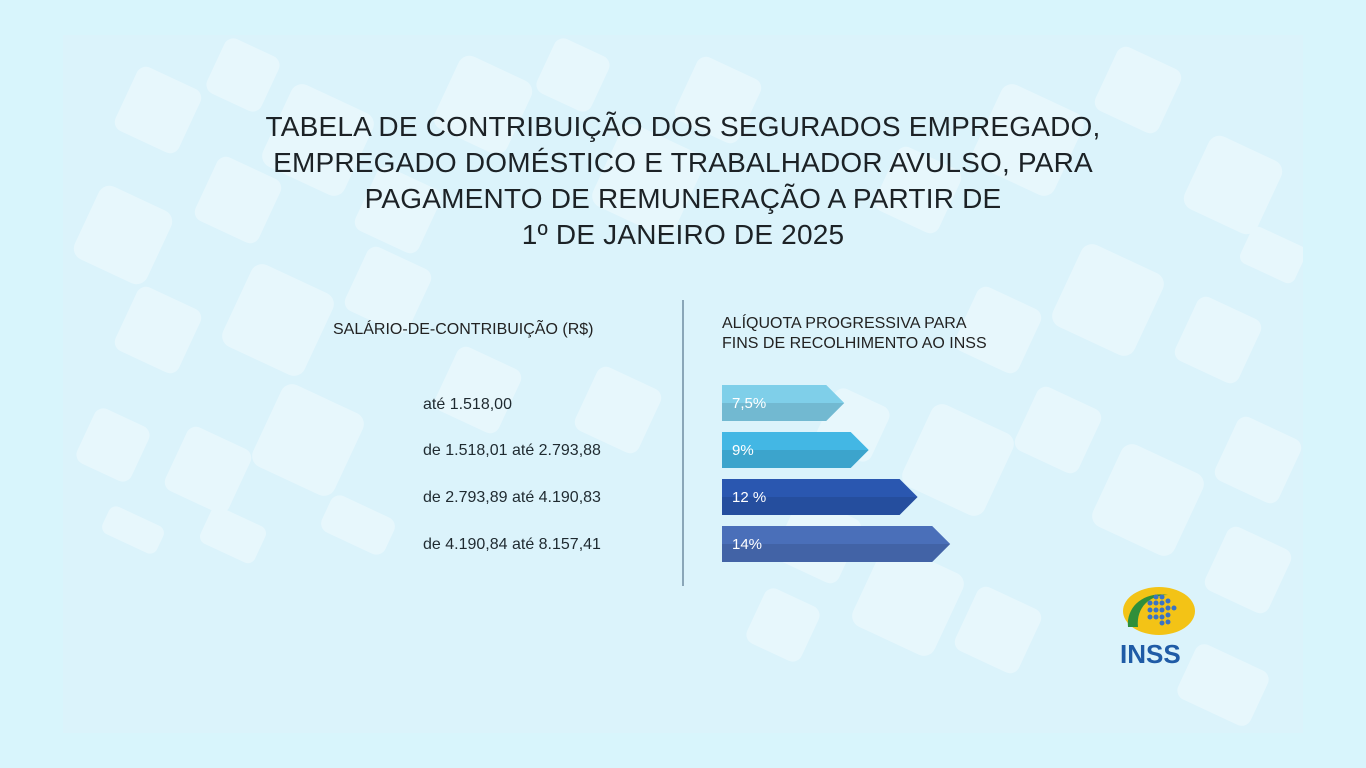 The width and height of the screenshot is (1366, 768). I want to click on rate-bar: 7,5%, so click(783, 403).